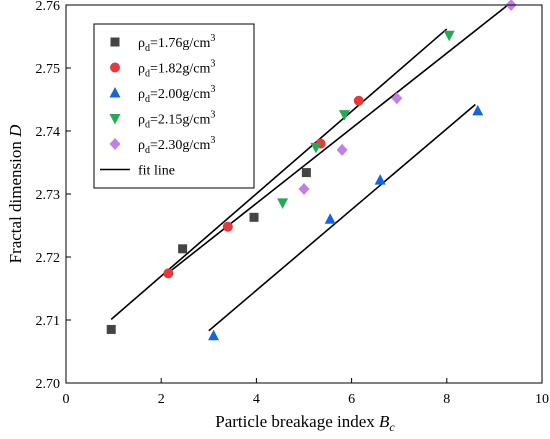 This screenshot has width=550, height=439. I want to click on legend-box, so click(174, 106).